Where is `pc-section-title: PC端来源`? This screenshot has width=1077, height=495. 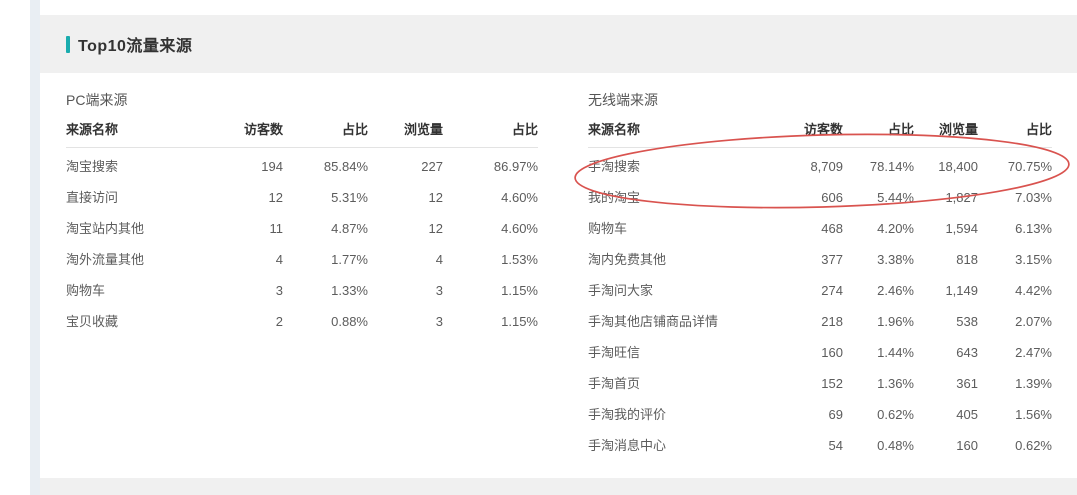
pc-section-title: PC端来源 is located at coordinates (97, 100).